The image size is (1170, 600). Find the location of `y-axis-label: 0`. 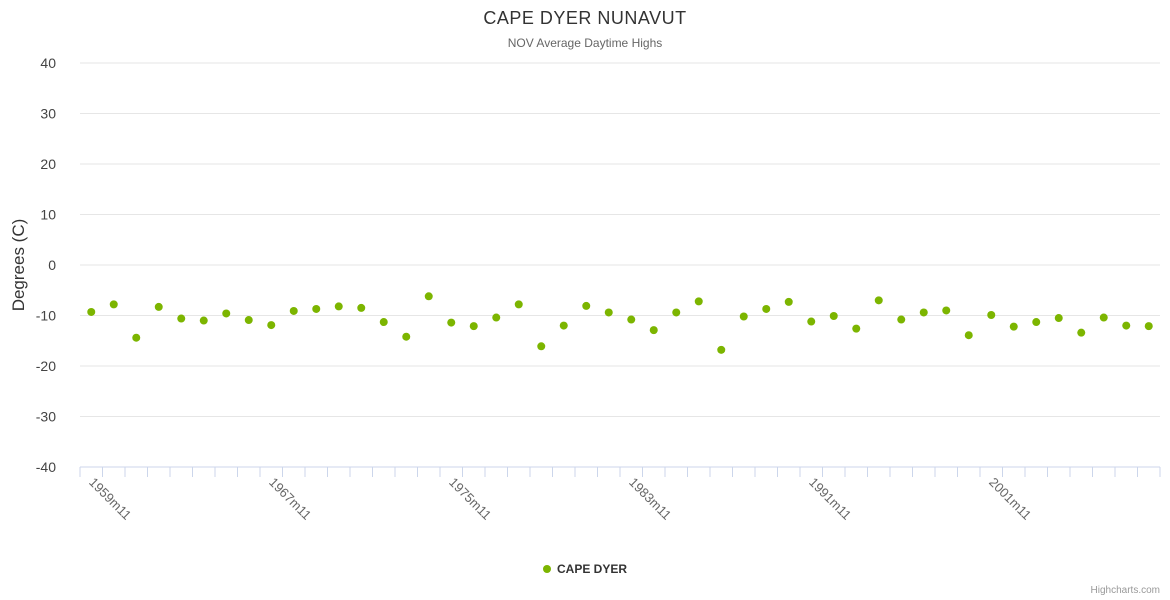

y-axis-label: 0 is located at coordinates (52, 265).